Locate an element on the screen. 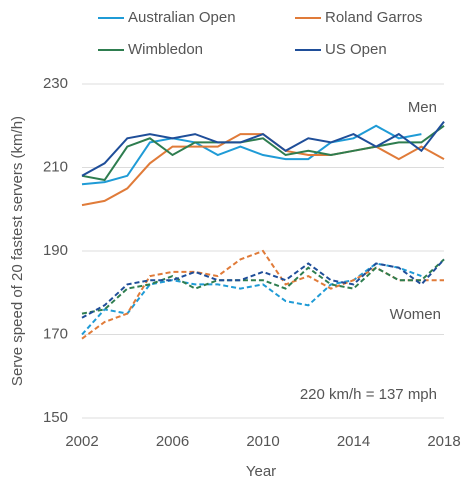  y-tick-label: 230 is located at coordinates (55, 83).